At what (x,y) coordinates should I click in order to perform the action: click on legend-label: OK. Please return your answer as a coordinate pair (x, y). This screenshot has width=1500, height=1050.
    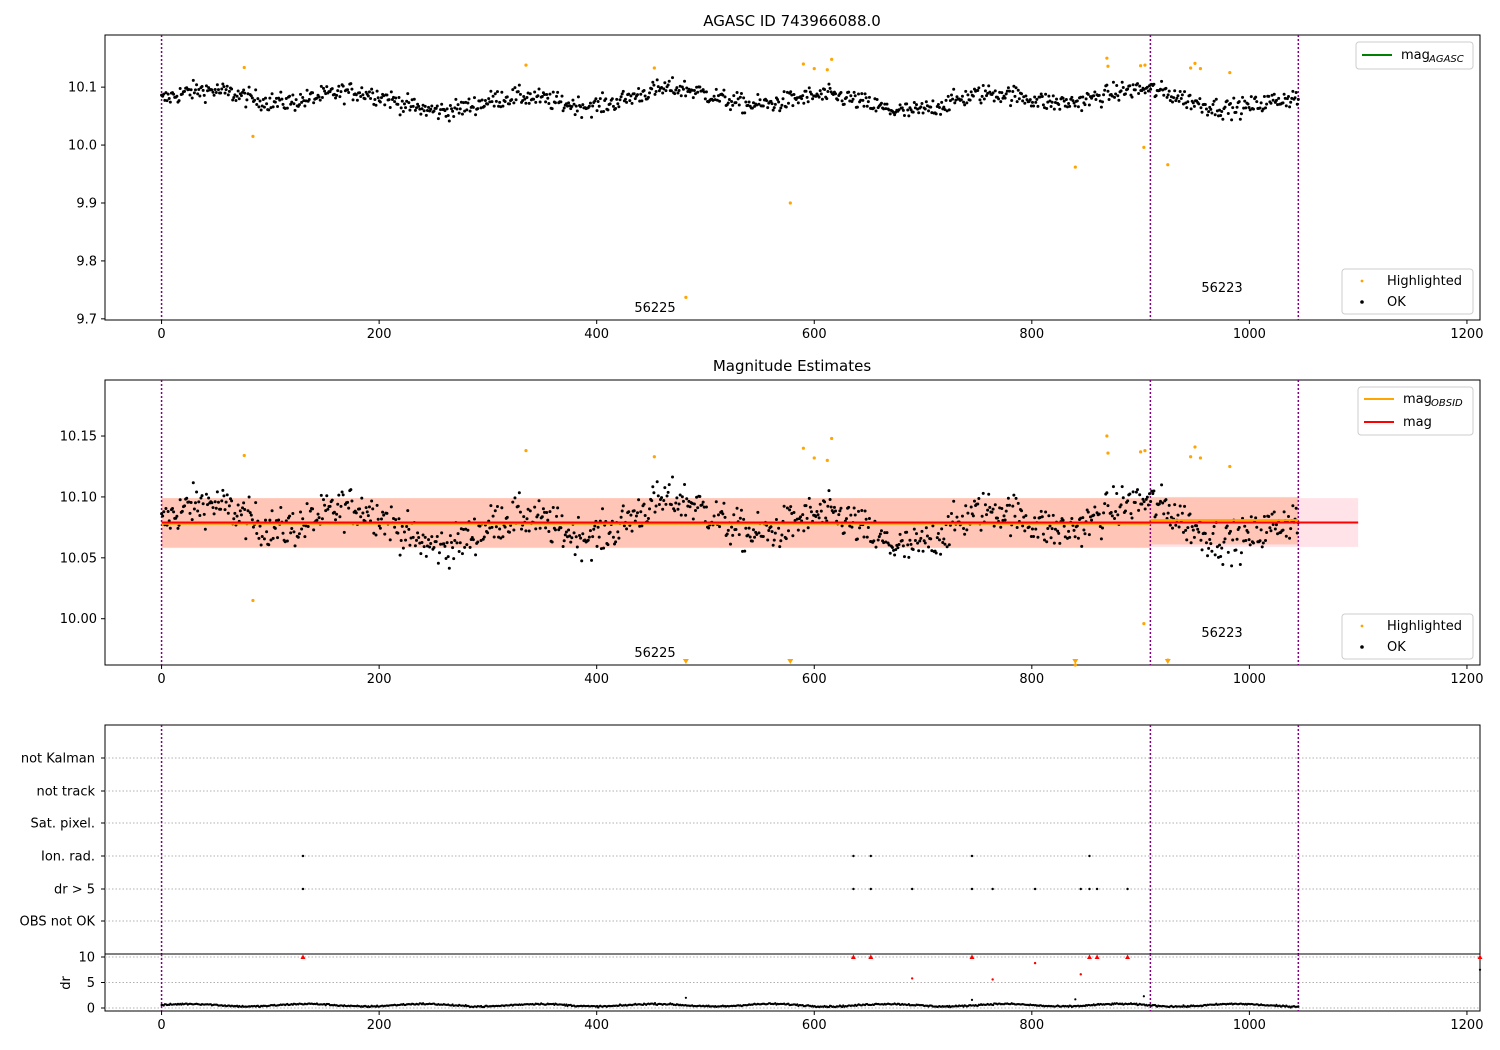
    Looking at the image, I should click on (1396, 647).